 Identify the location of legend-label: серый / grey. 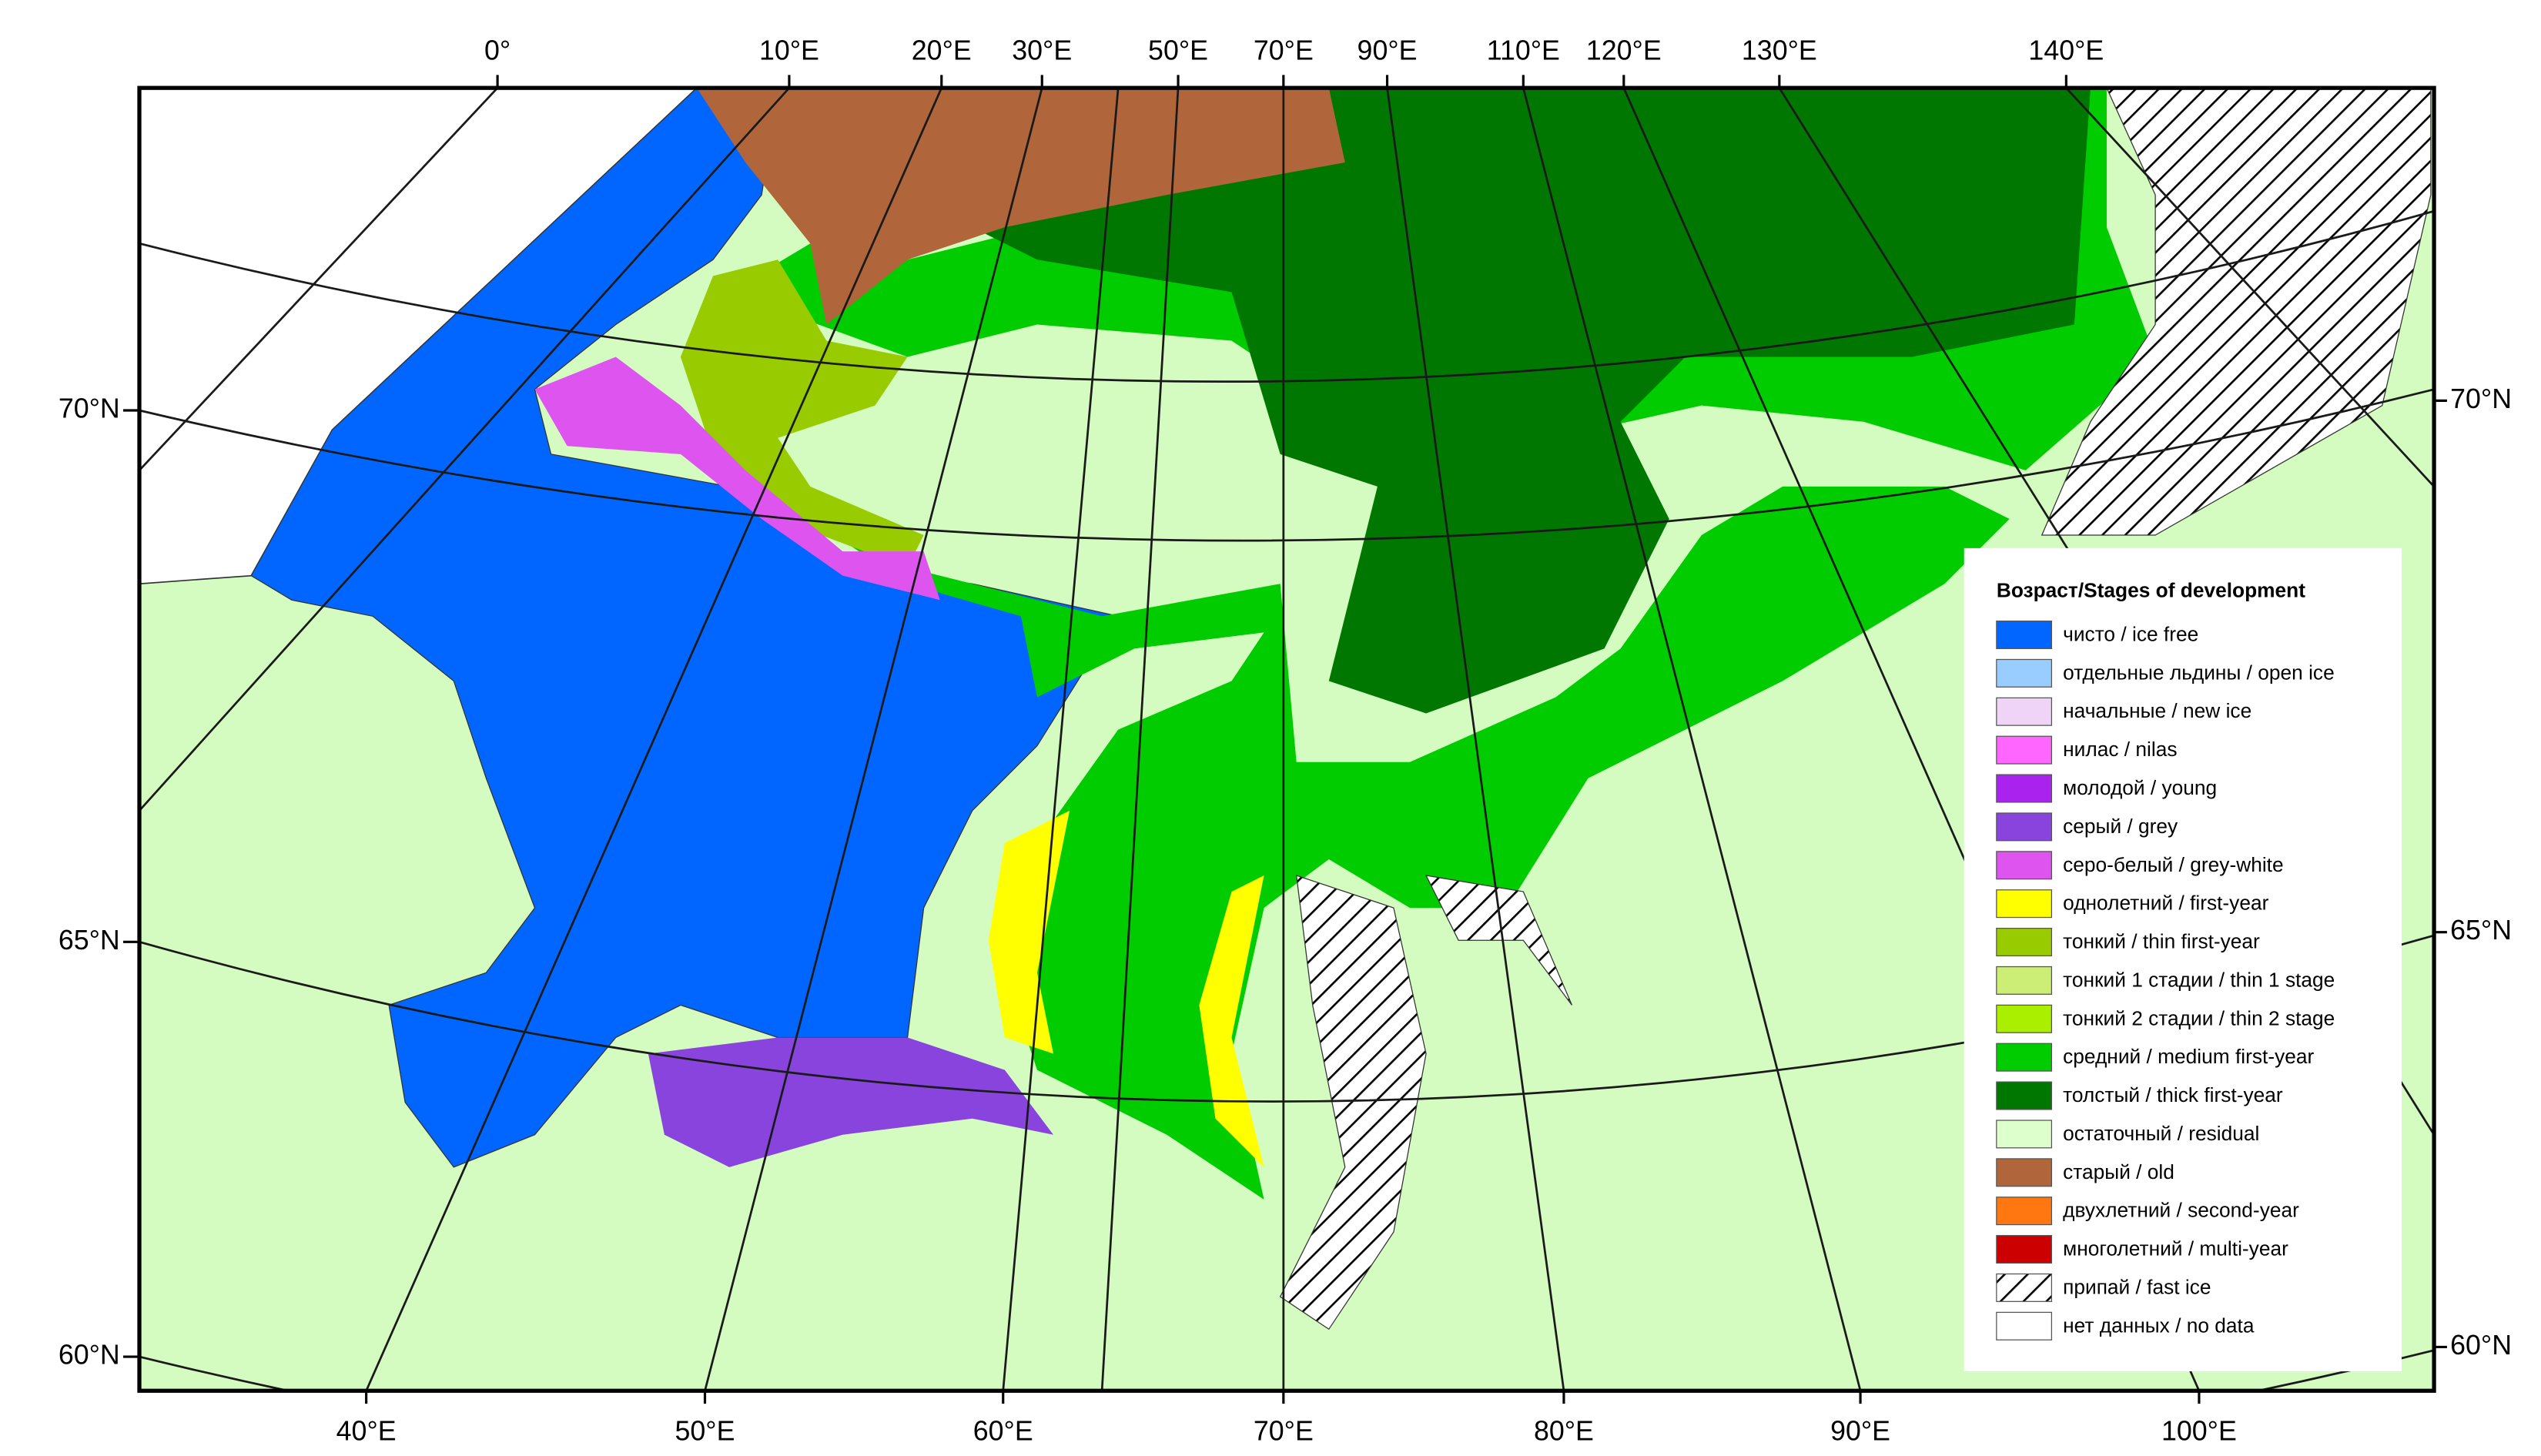
(2120, 827).